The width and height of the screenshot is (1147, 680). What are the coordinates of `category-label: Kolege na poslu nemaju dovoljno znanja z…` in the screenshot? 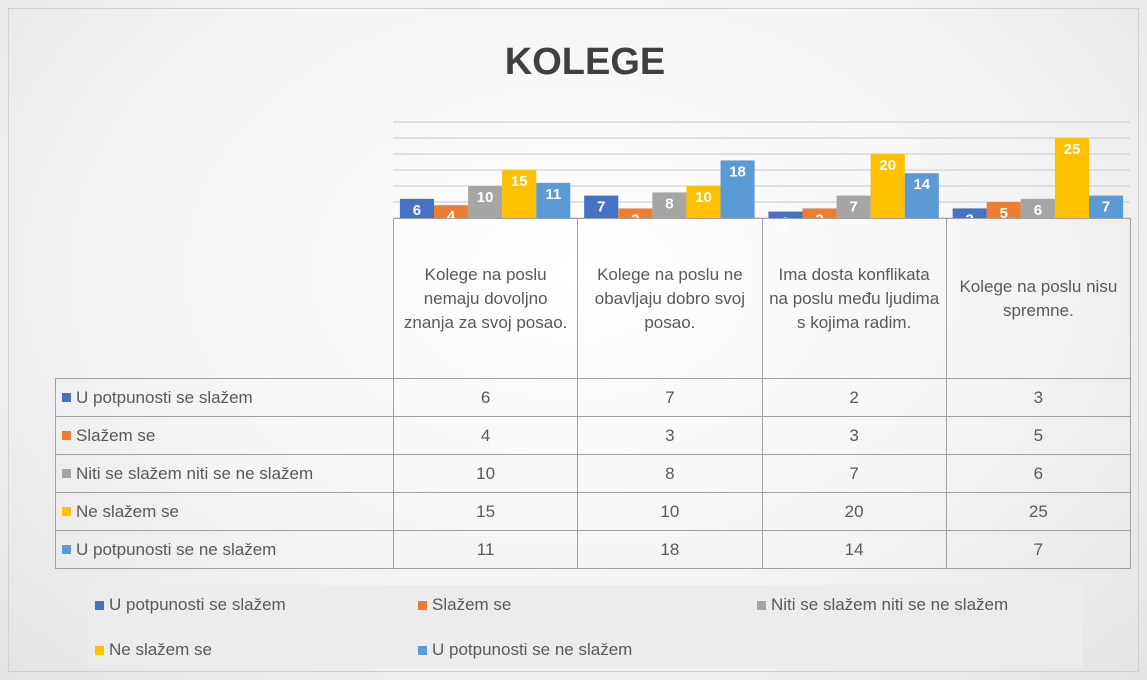 It's located at (486, 298).